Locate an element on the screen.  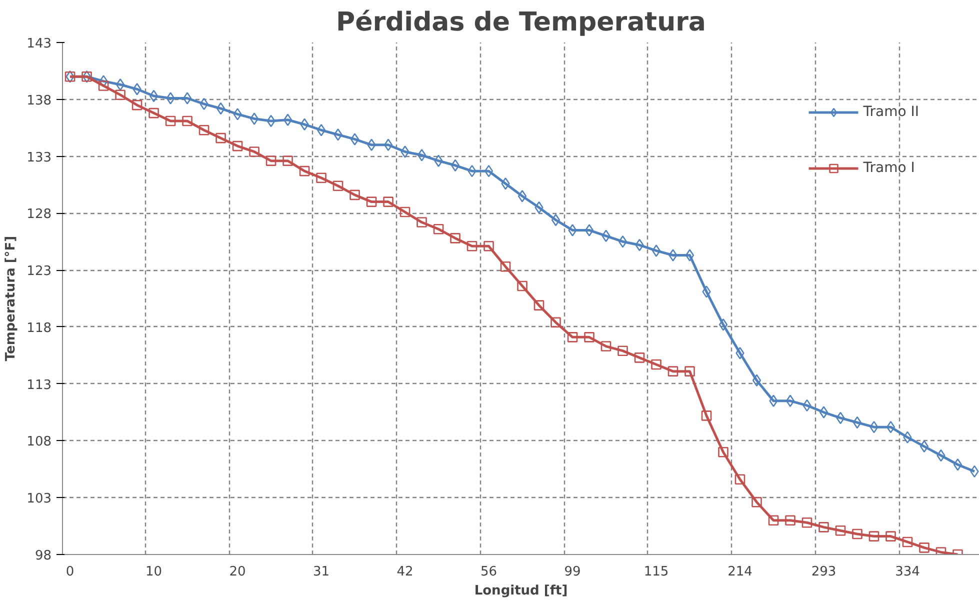
legend-label: Tramo II is located at coordinates (891, 112).